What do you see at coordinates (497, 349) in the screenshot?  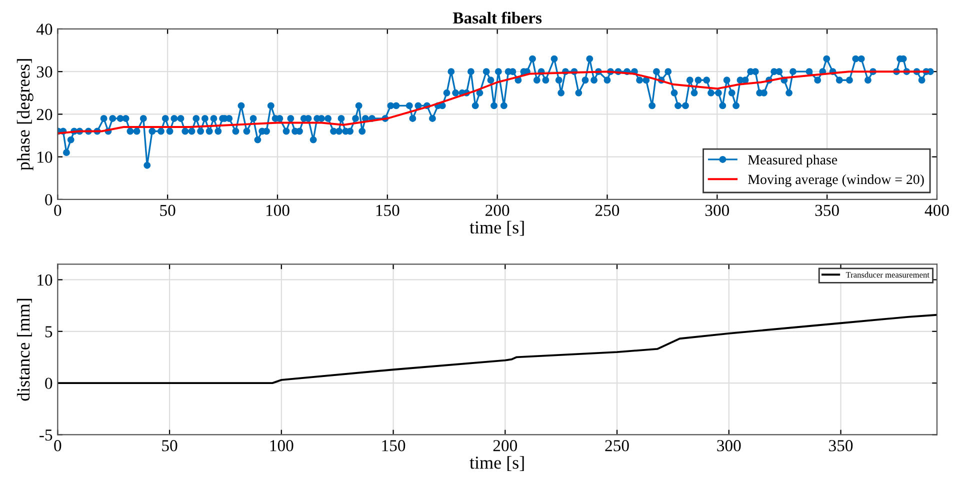 I see `line-series` at bounding box center [497, 349].